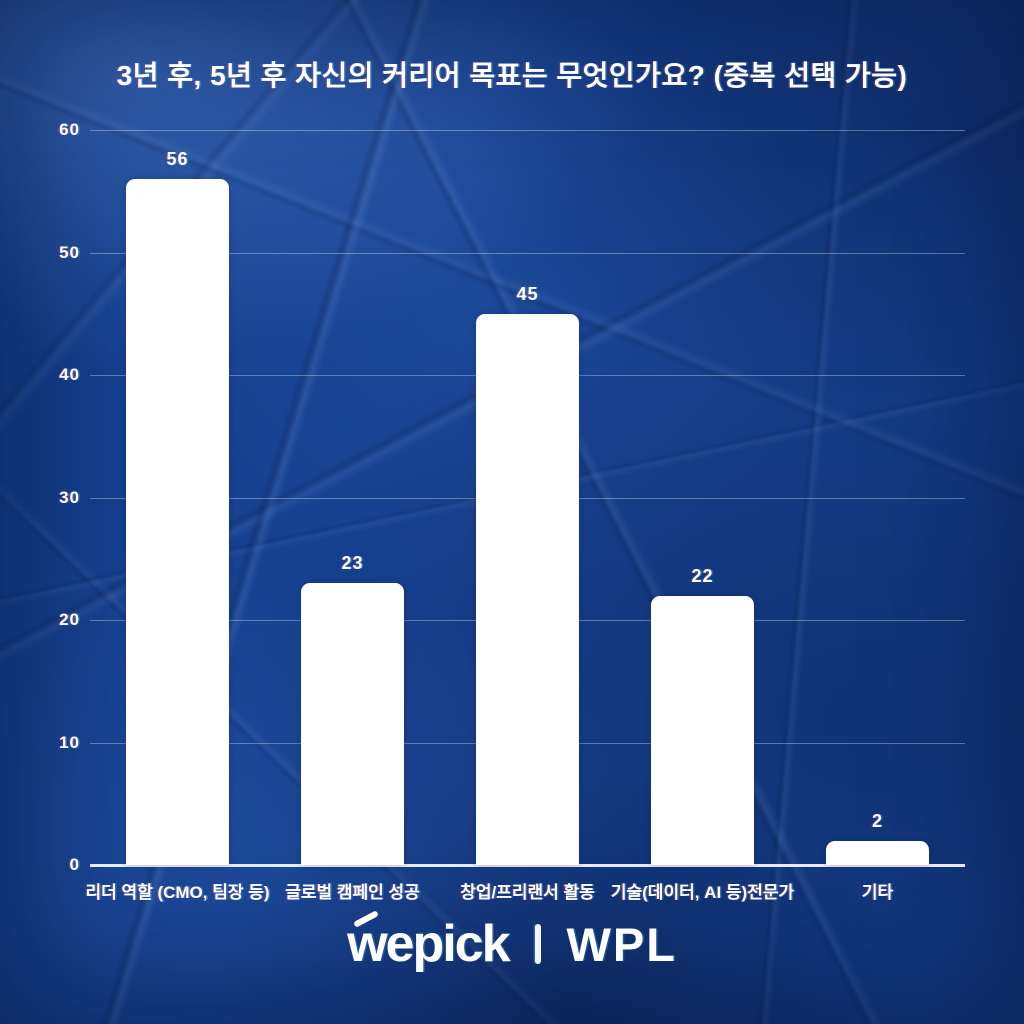 The height and width of the screenshot is (1024, 1024). Describe the element at coordinates (69, 252) in the screenshot. I see `y-axis-label-50: 50` at that location.